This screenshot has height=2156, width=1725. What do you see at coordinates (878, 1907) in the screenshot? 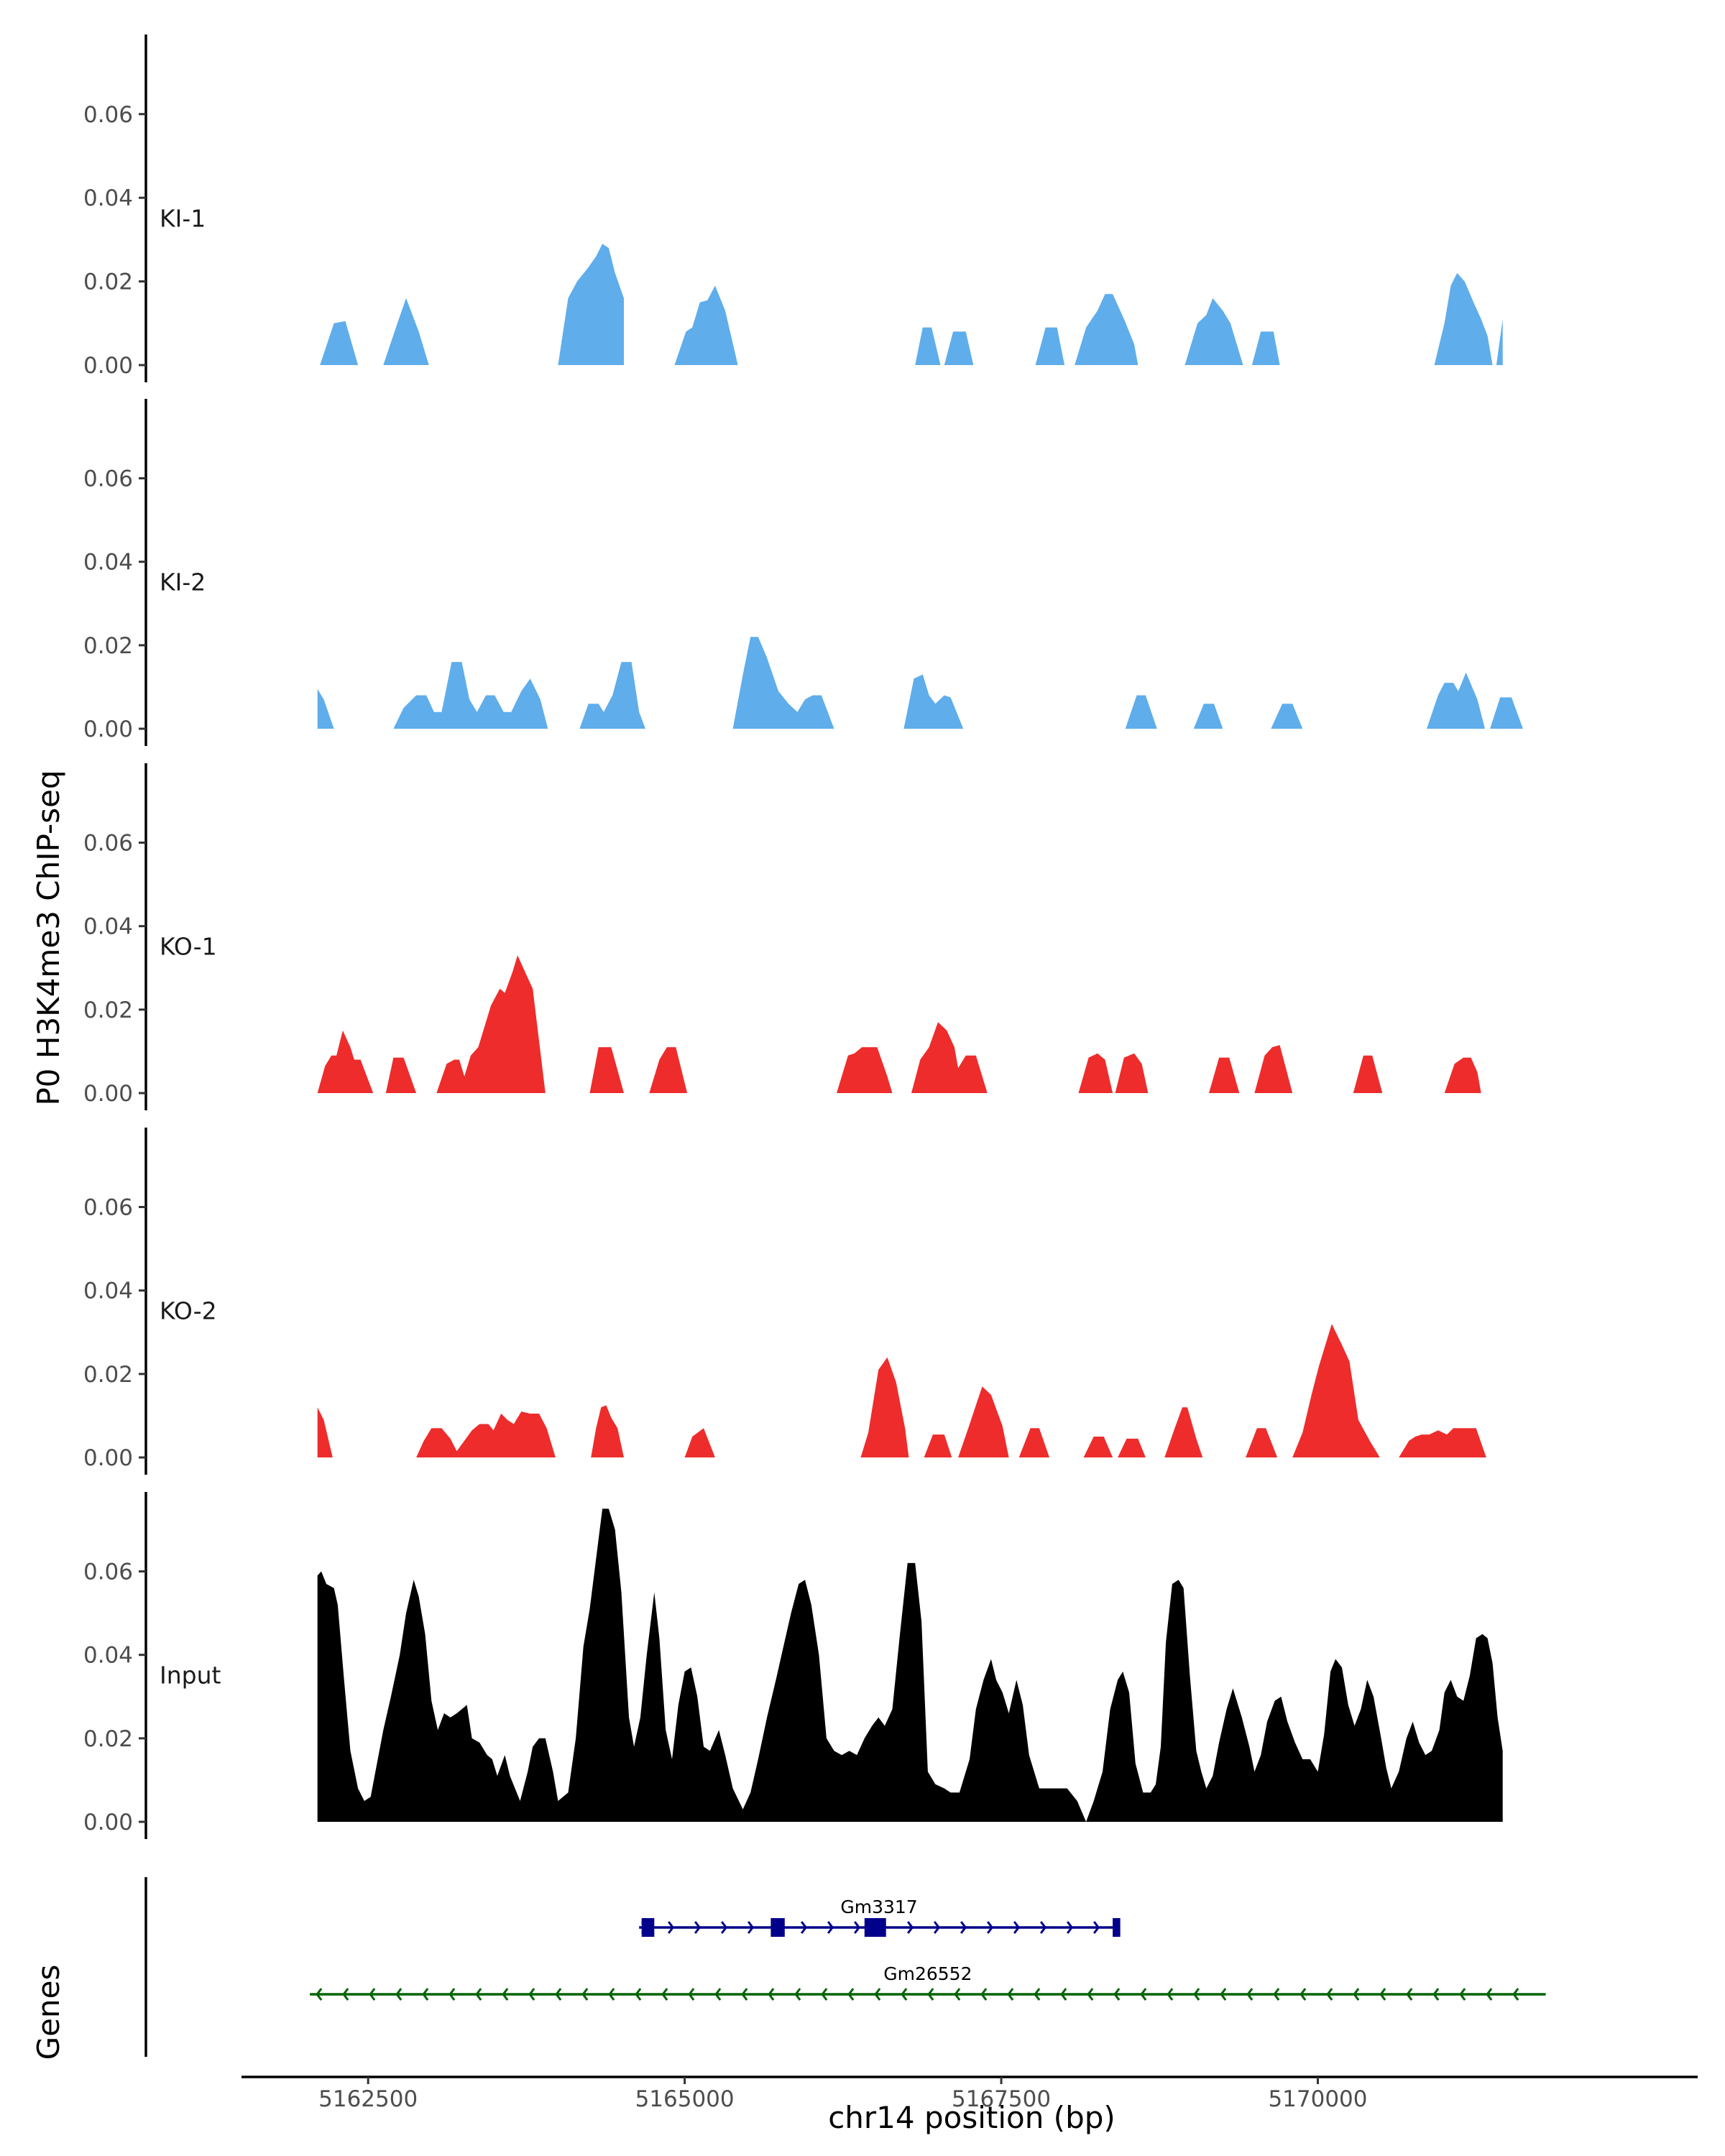
I see `gene-name: Gm3317` at bounding box center [878, 1907].